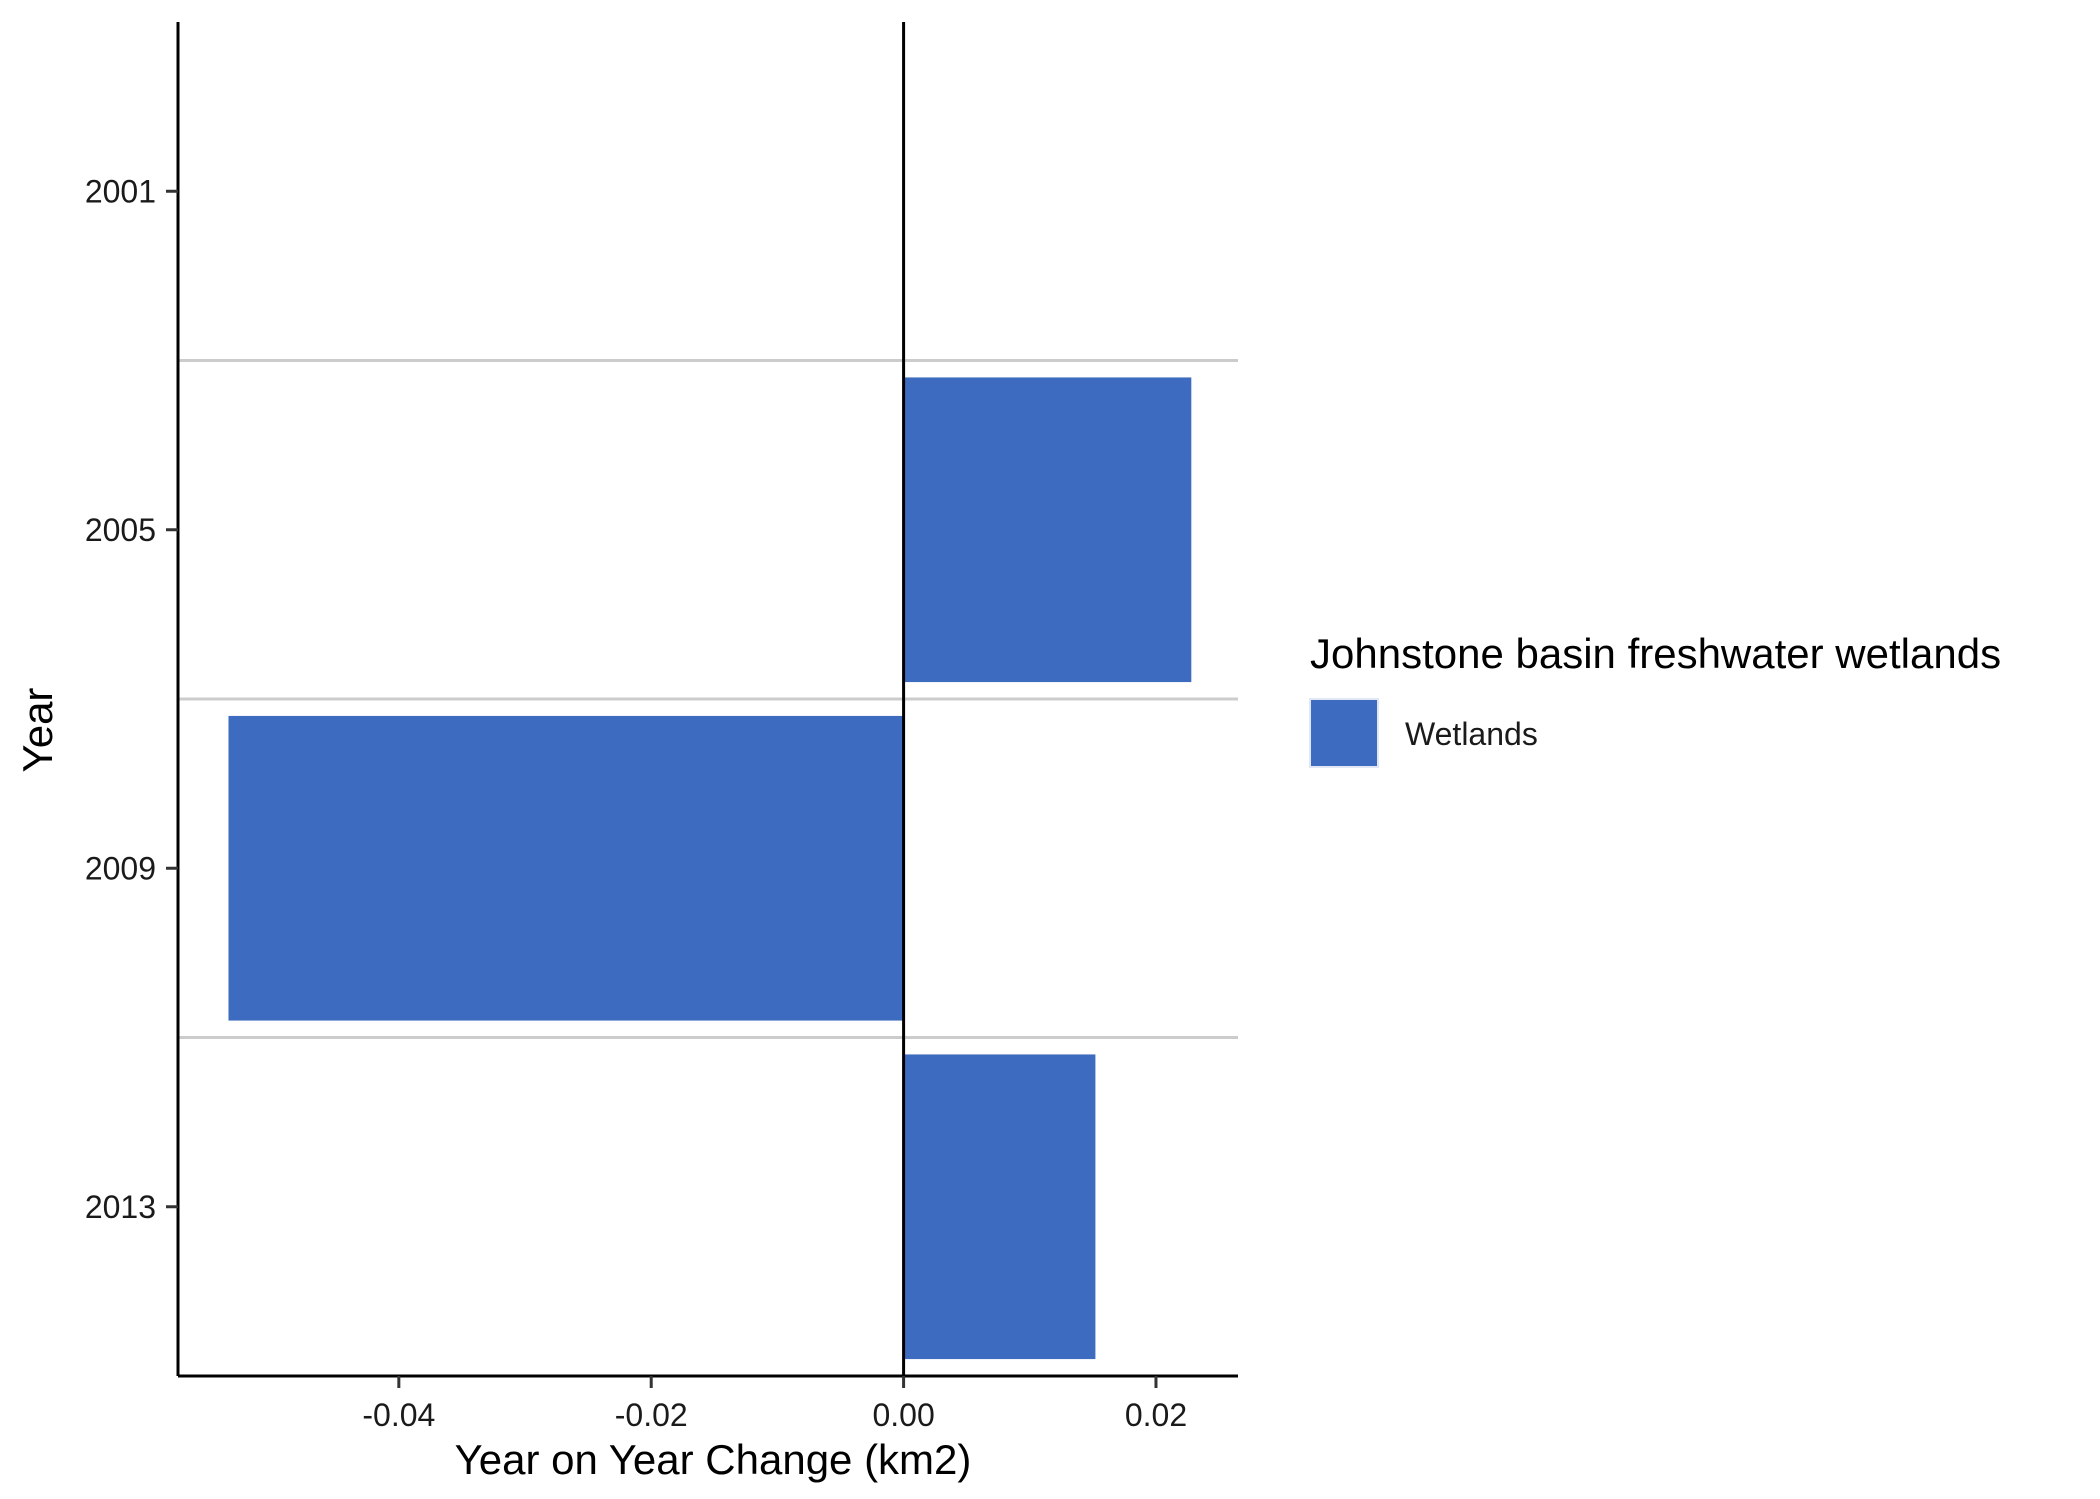  What do you see at coordinates (398, 1415) in the screenshot?
I see `x-tick-label: -0.04` at bounding box center [398, 1415].